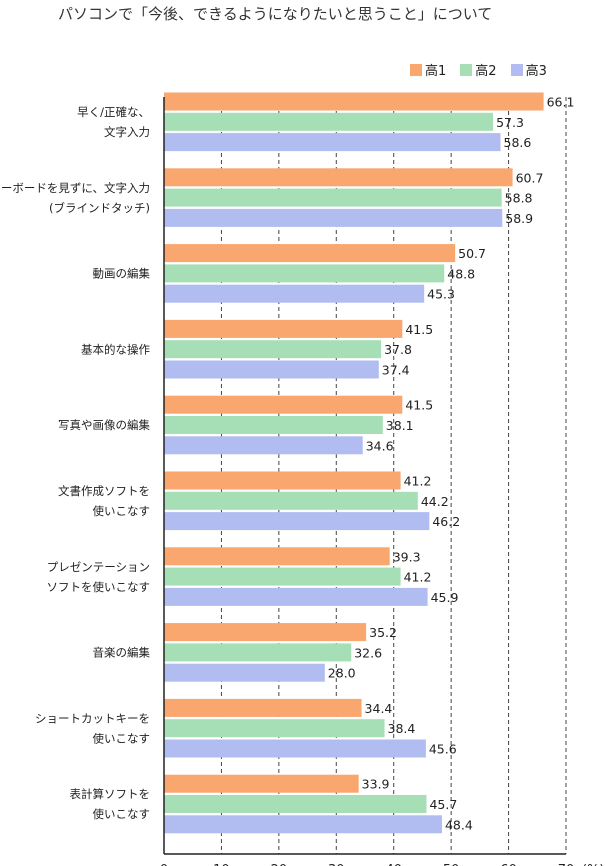 Image resolution: width=605 pixels, height=866 pixels. I want to click on category-label: 写真や画像の編集, so click(104, 425).